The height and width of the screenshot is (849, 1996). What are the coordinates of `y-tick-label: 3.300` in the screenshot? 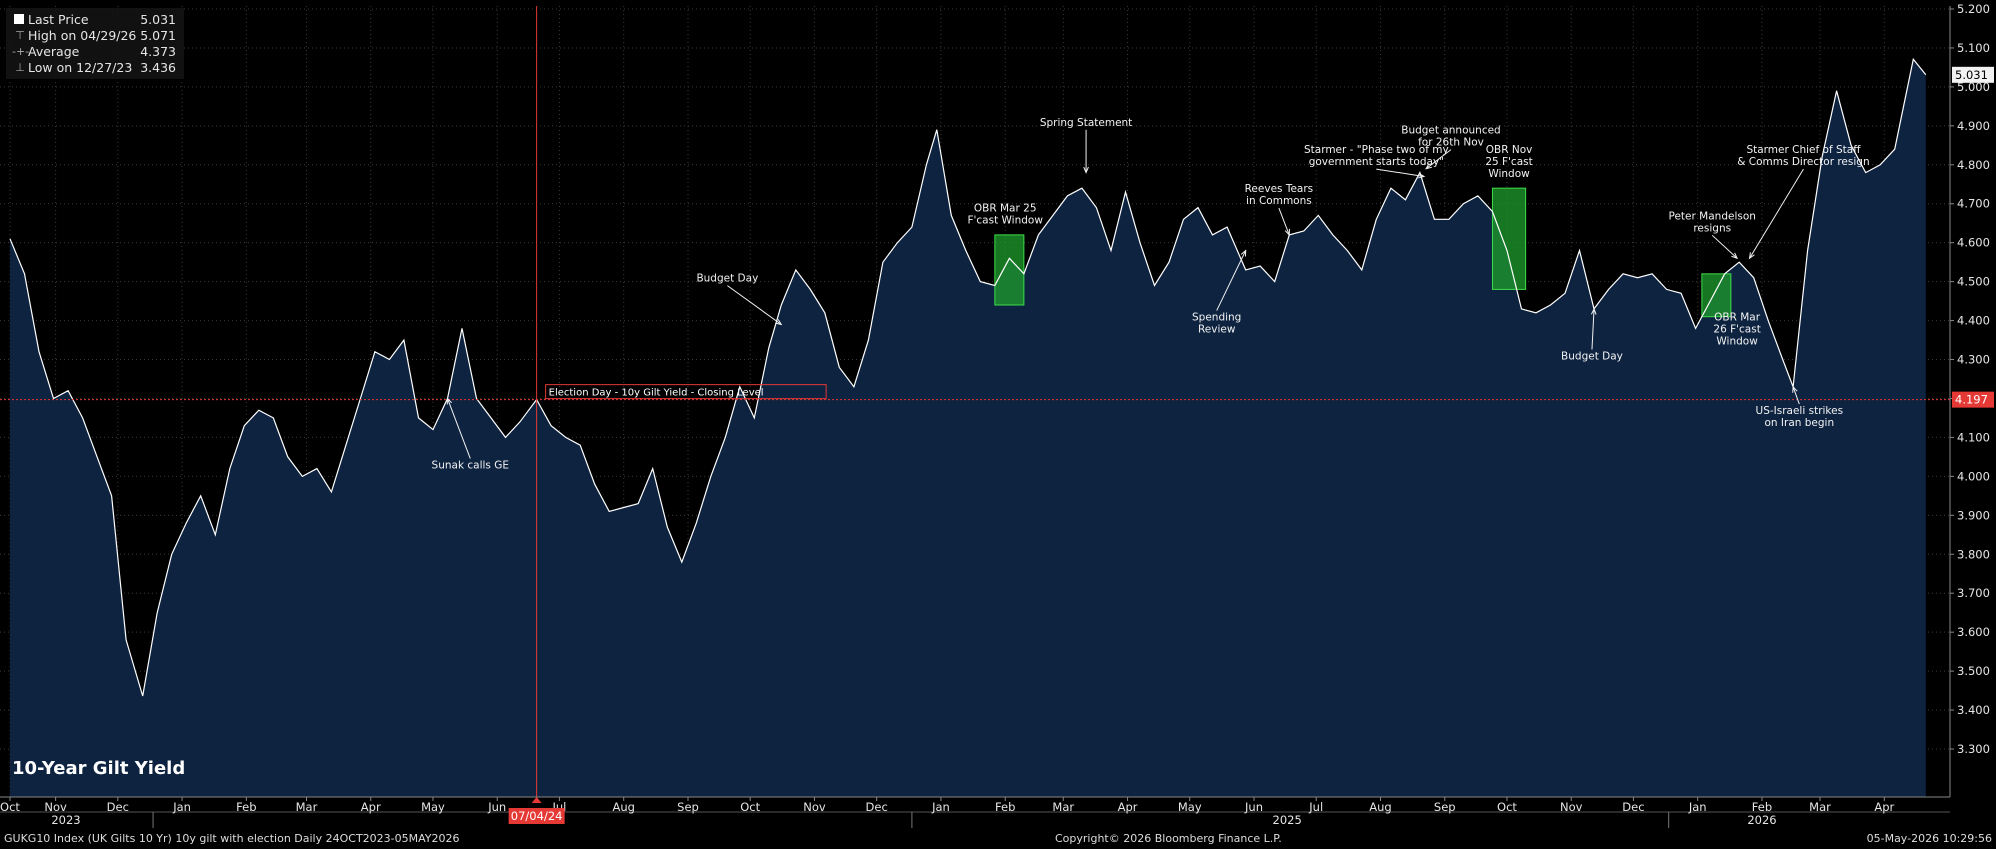 It's located at (1973, 749).